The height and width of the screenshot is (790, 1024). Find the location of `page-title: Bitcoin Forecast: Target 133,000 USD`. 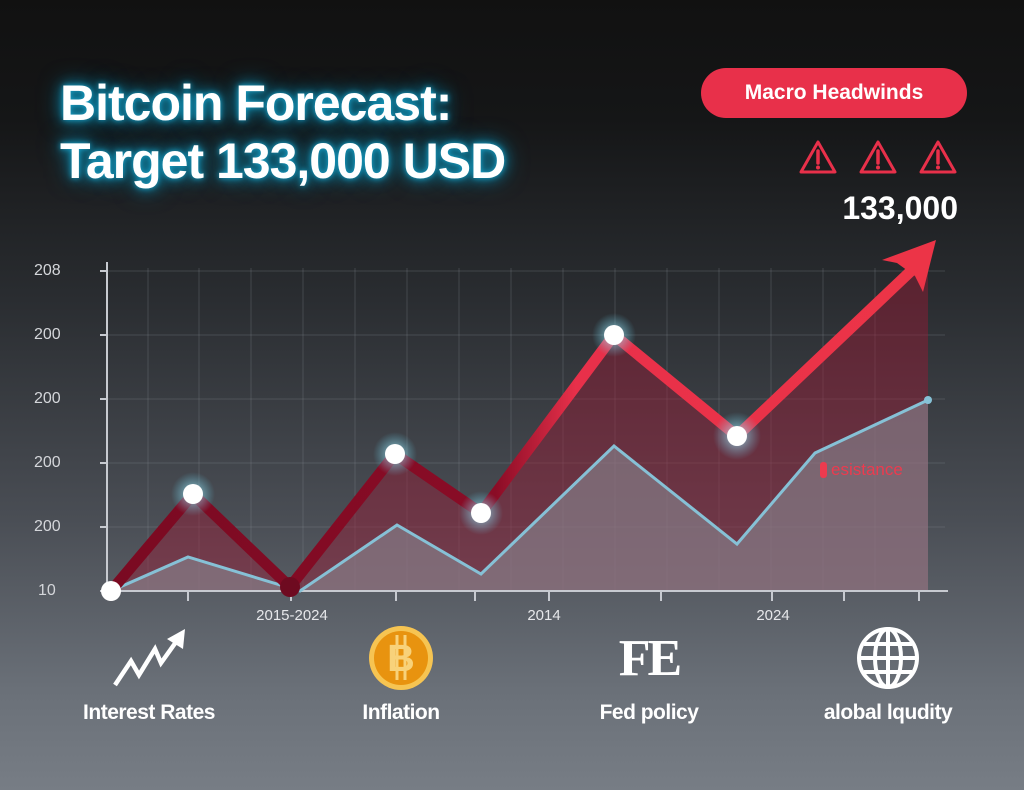

page-title: Bitcoin Forecast: Target 133,000 USD is located at coordinates (283, 132).